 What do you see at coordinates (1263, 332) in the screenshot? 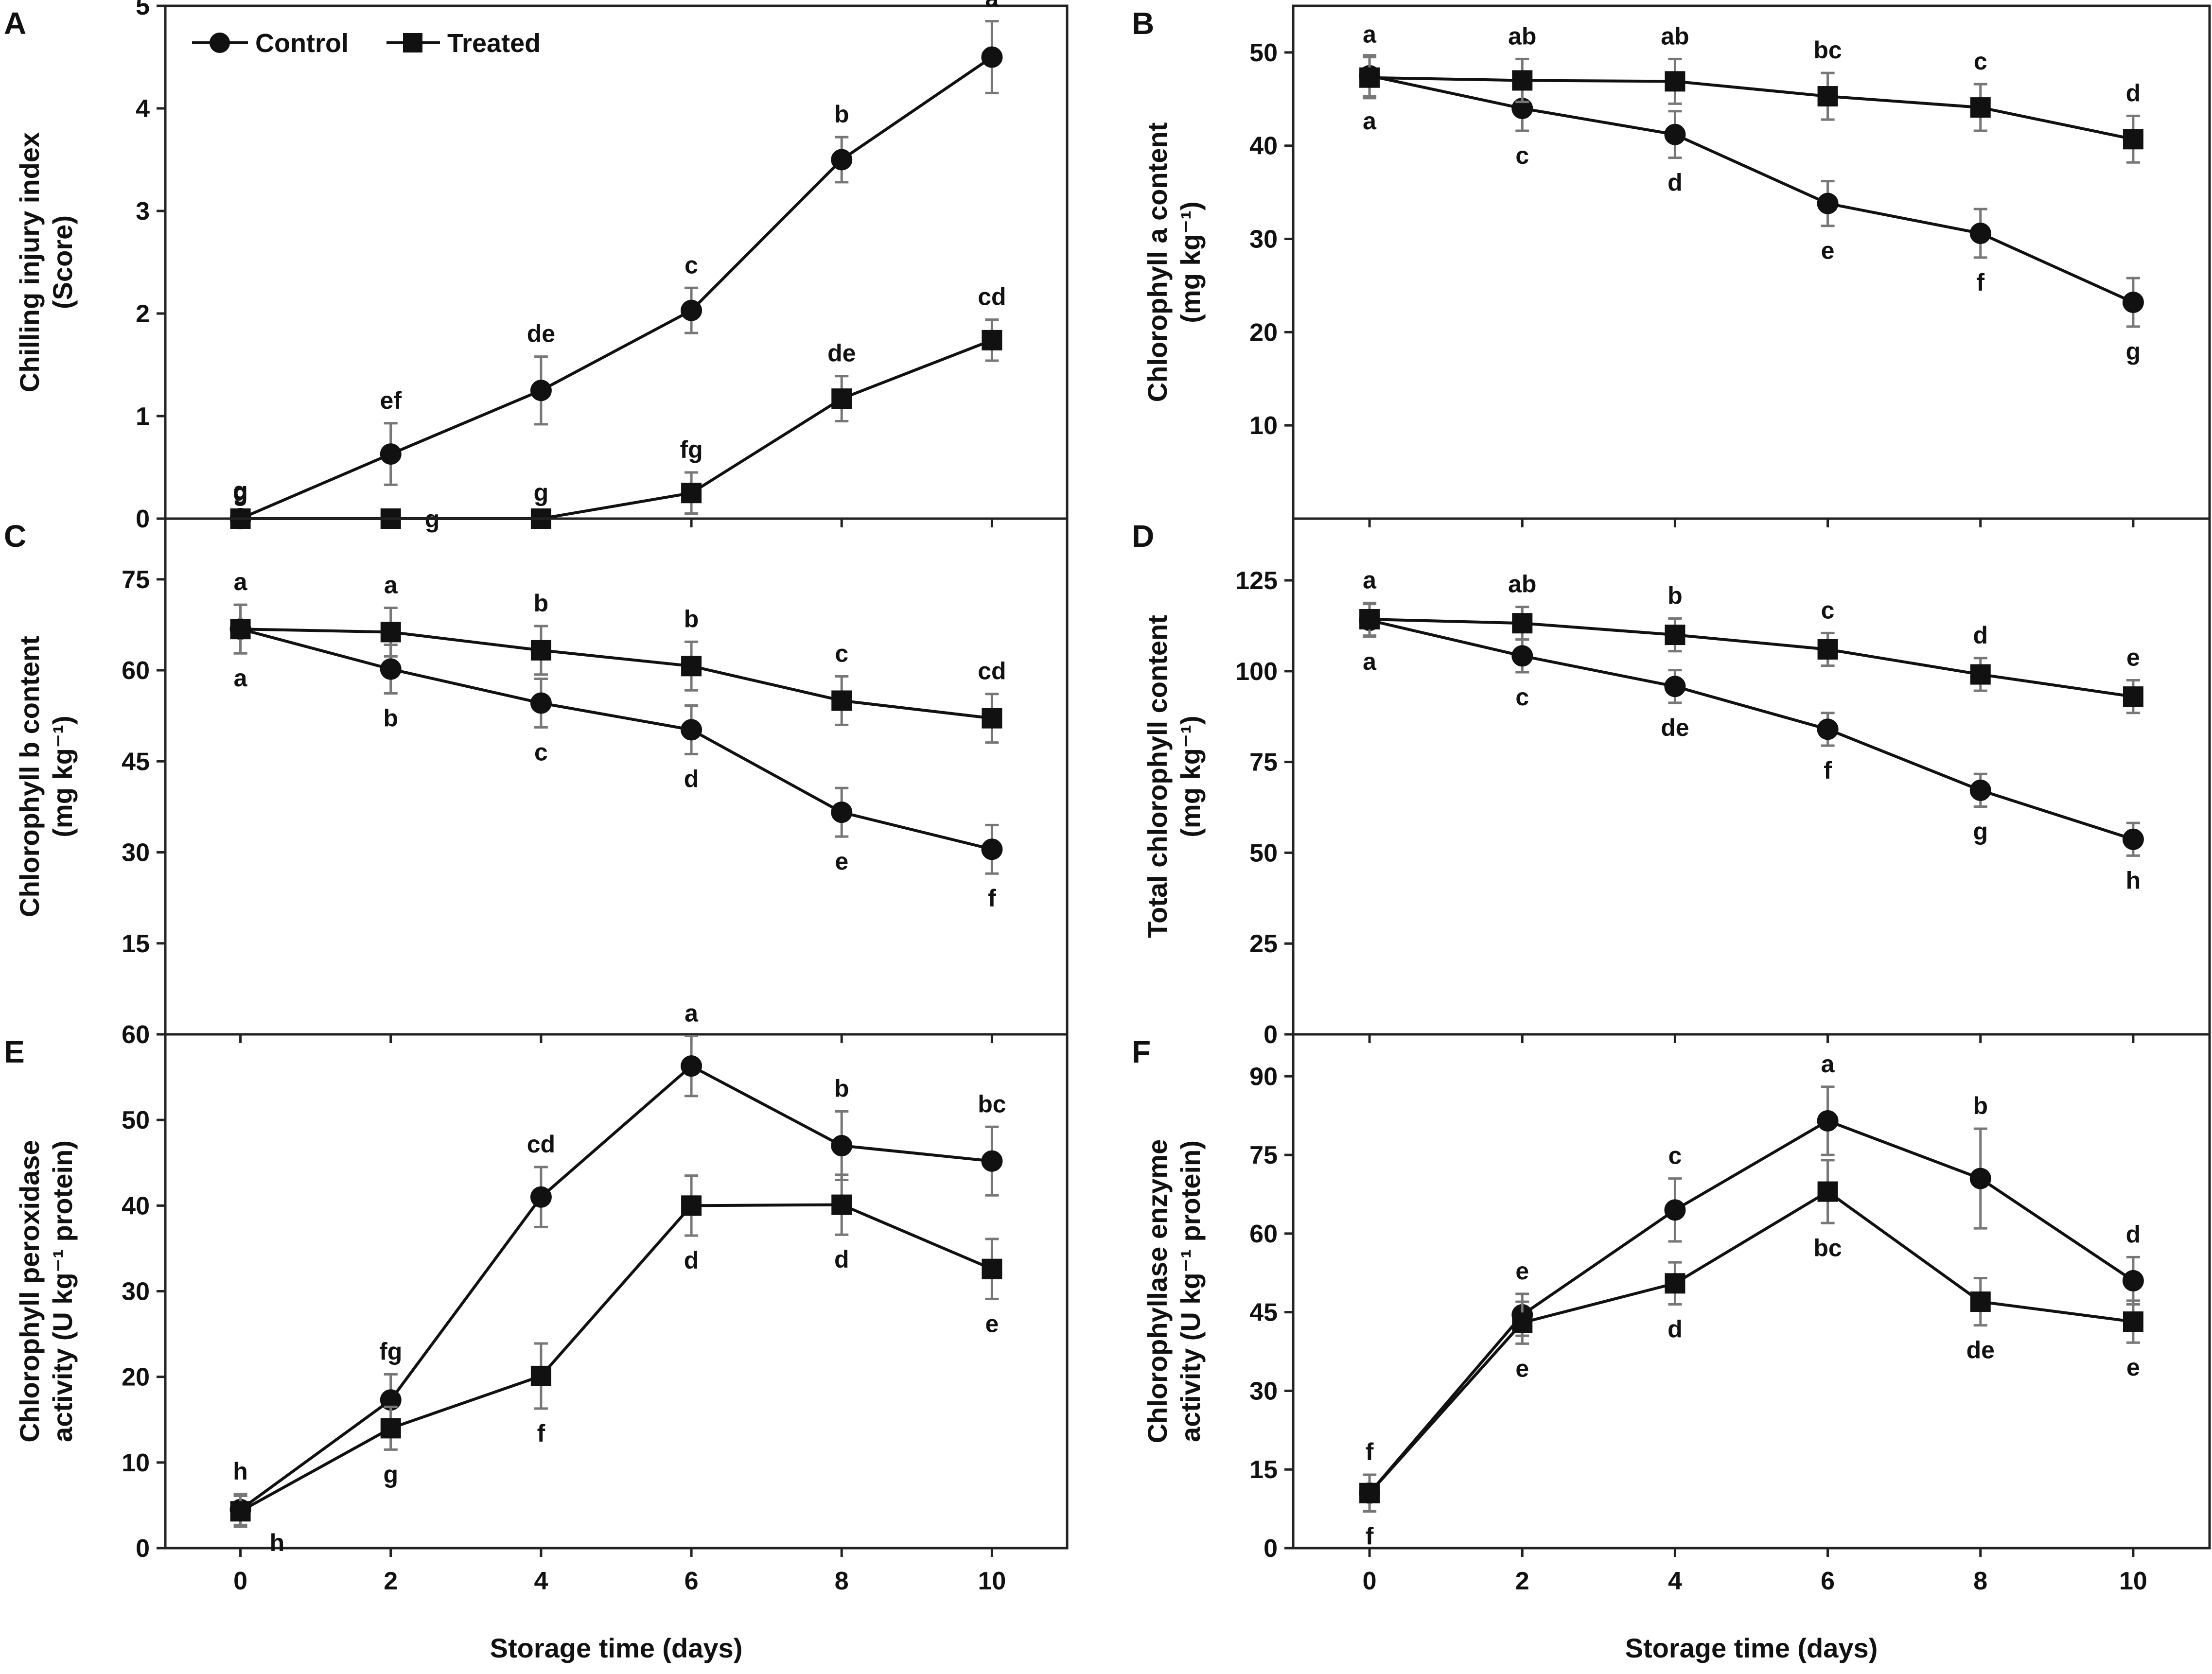
I see `y-tick-label: 20` at bounding box center [1263, 332].